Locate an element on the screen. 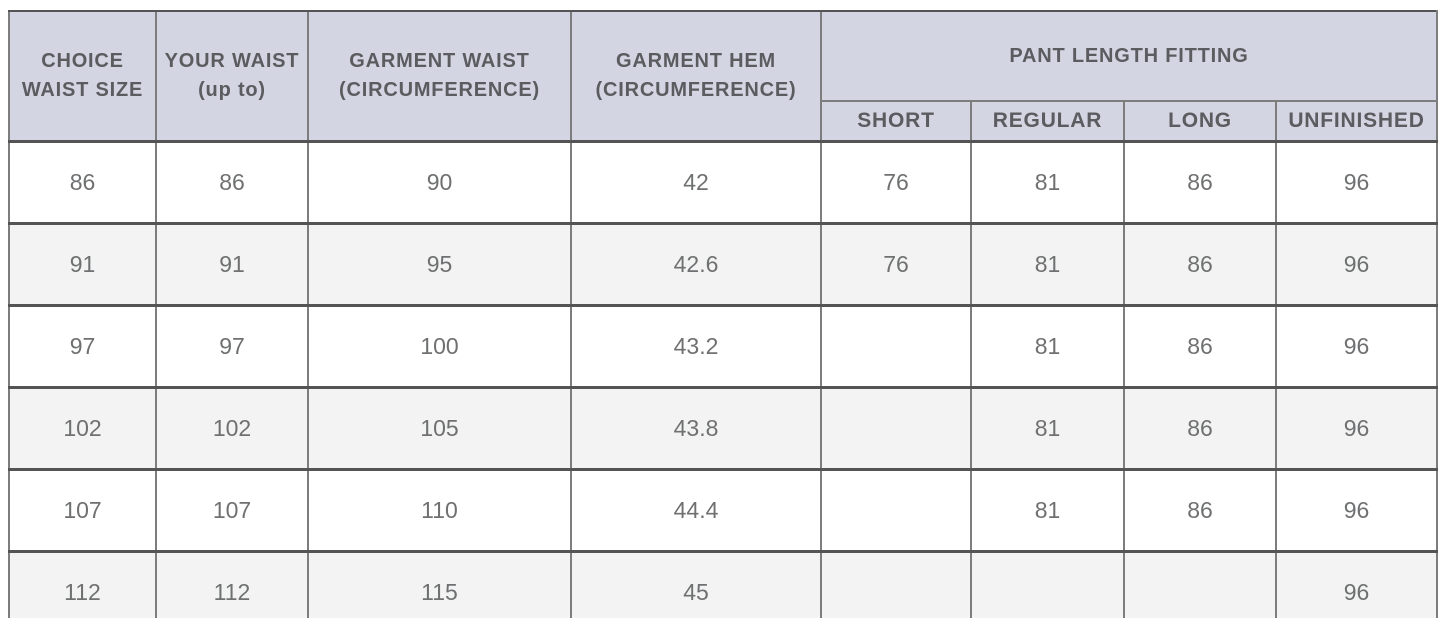 This screenshot has width=1448, height=618. header-choice-waist-size: CHOICE WAIST SIZE is located at coordinates (82, 76).